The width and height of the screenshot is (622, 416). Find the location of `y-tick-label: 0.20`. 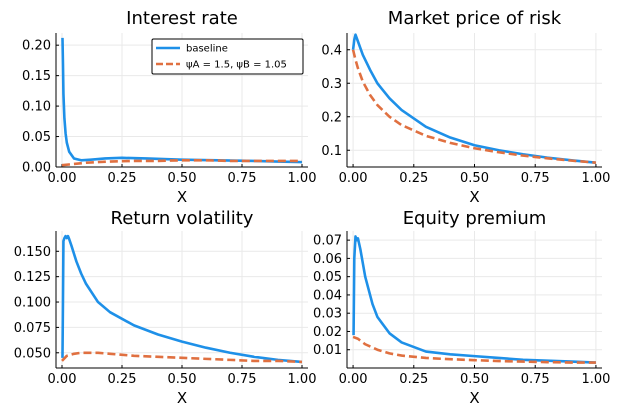

y-tick-label: 0.20 is located at coordinates (36, 46).